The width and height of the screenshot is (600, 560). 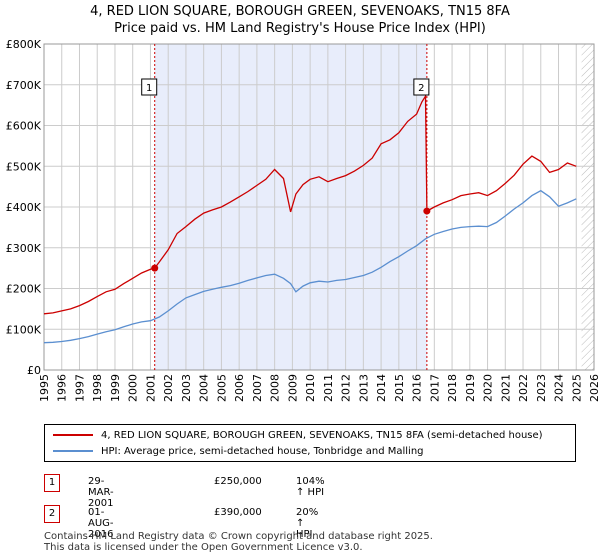 What do you see at coordinates (73, 435) in the screenshot?
I see `legend-property-line` at bounding box center [73, 435].